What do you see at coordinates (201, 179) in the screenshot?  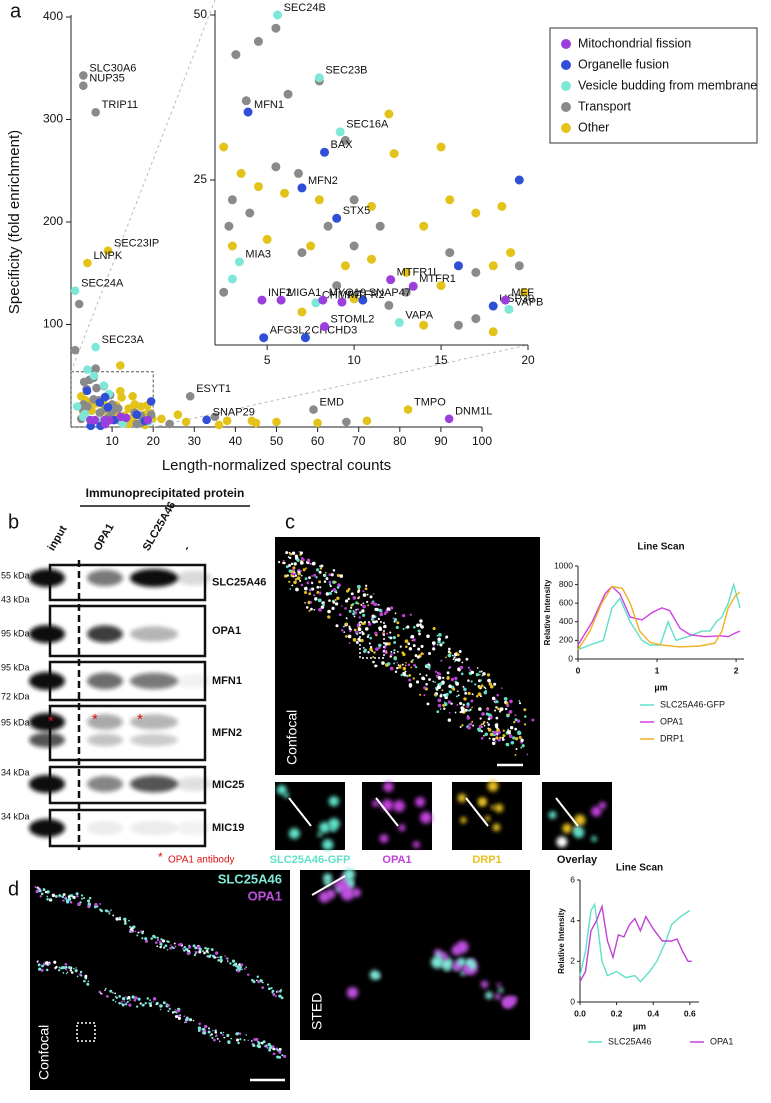 I see `inset-y-tick-label: 25` at bounding box center [201, 179].